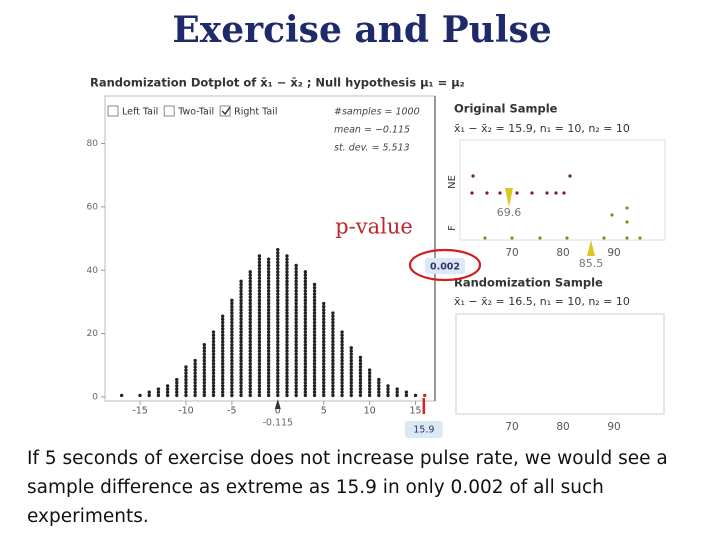 The height and width of the screenshot is (540, 720). Describe the element at coordinates (509, 197) in the screenshot. I see `mean-marker` at that location.